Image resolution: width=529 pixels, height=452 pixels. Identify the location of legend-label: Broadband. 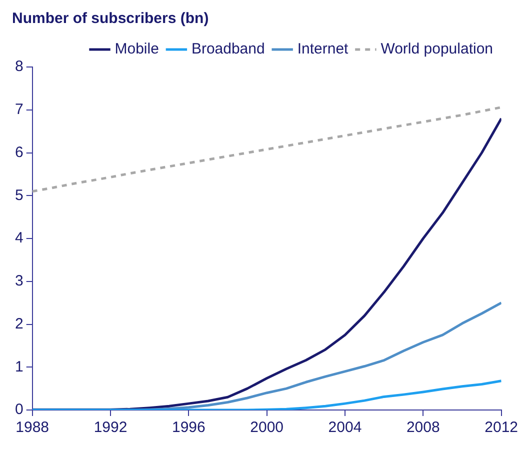
(228, 49).